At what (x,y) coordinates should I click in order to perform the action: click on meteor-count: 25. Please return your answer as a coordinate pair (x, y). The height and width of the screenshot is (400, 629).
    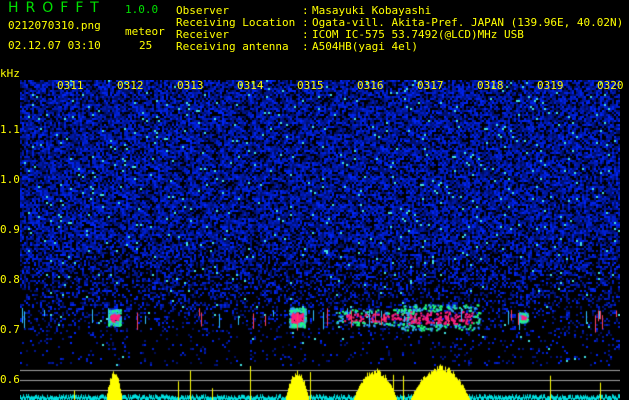
    Looking at the image, I should click on (146, 45).